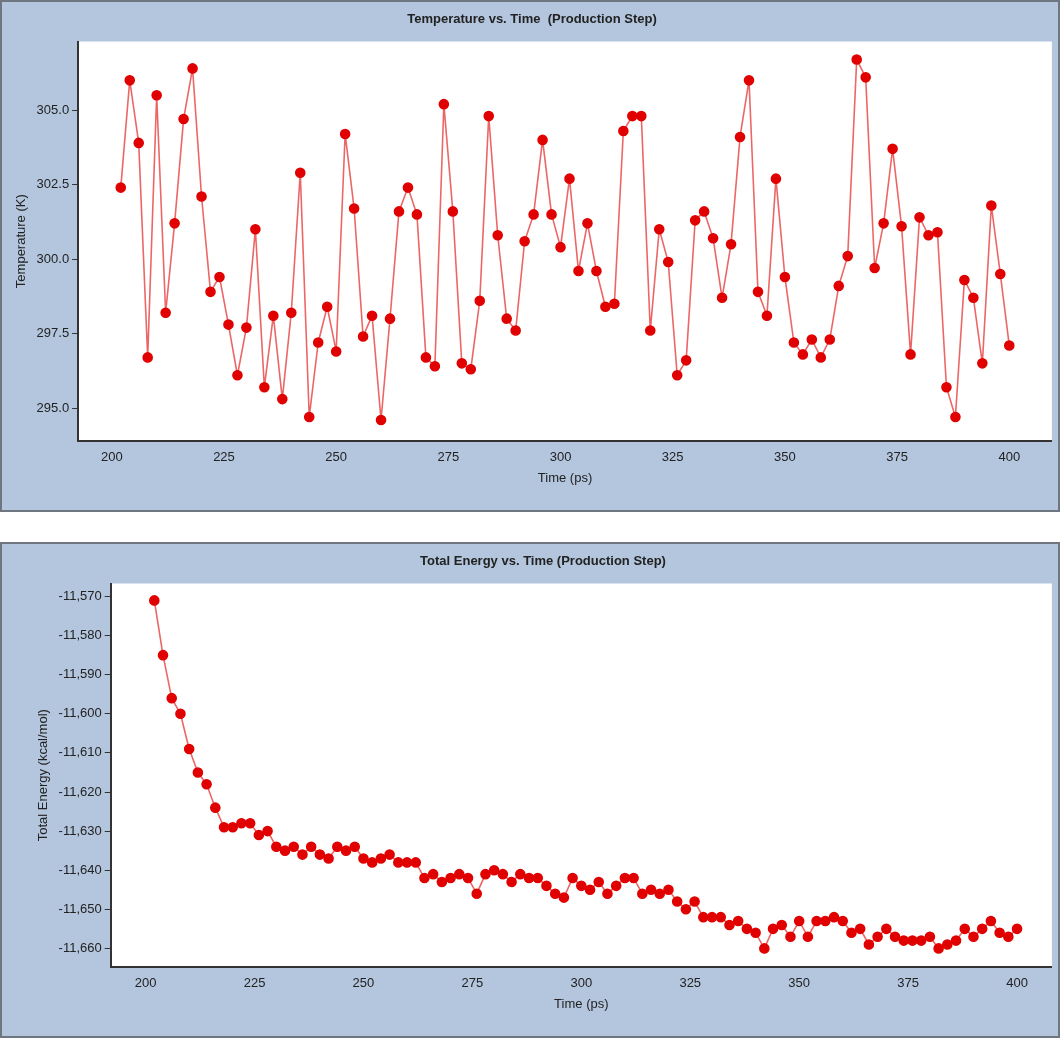  What do you see at coordinates (80, 713) in the screenshot?
I see `y-tick-label: -11,600` at bounding box center [80, 713].